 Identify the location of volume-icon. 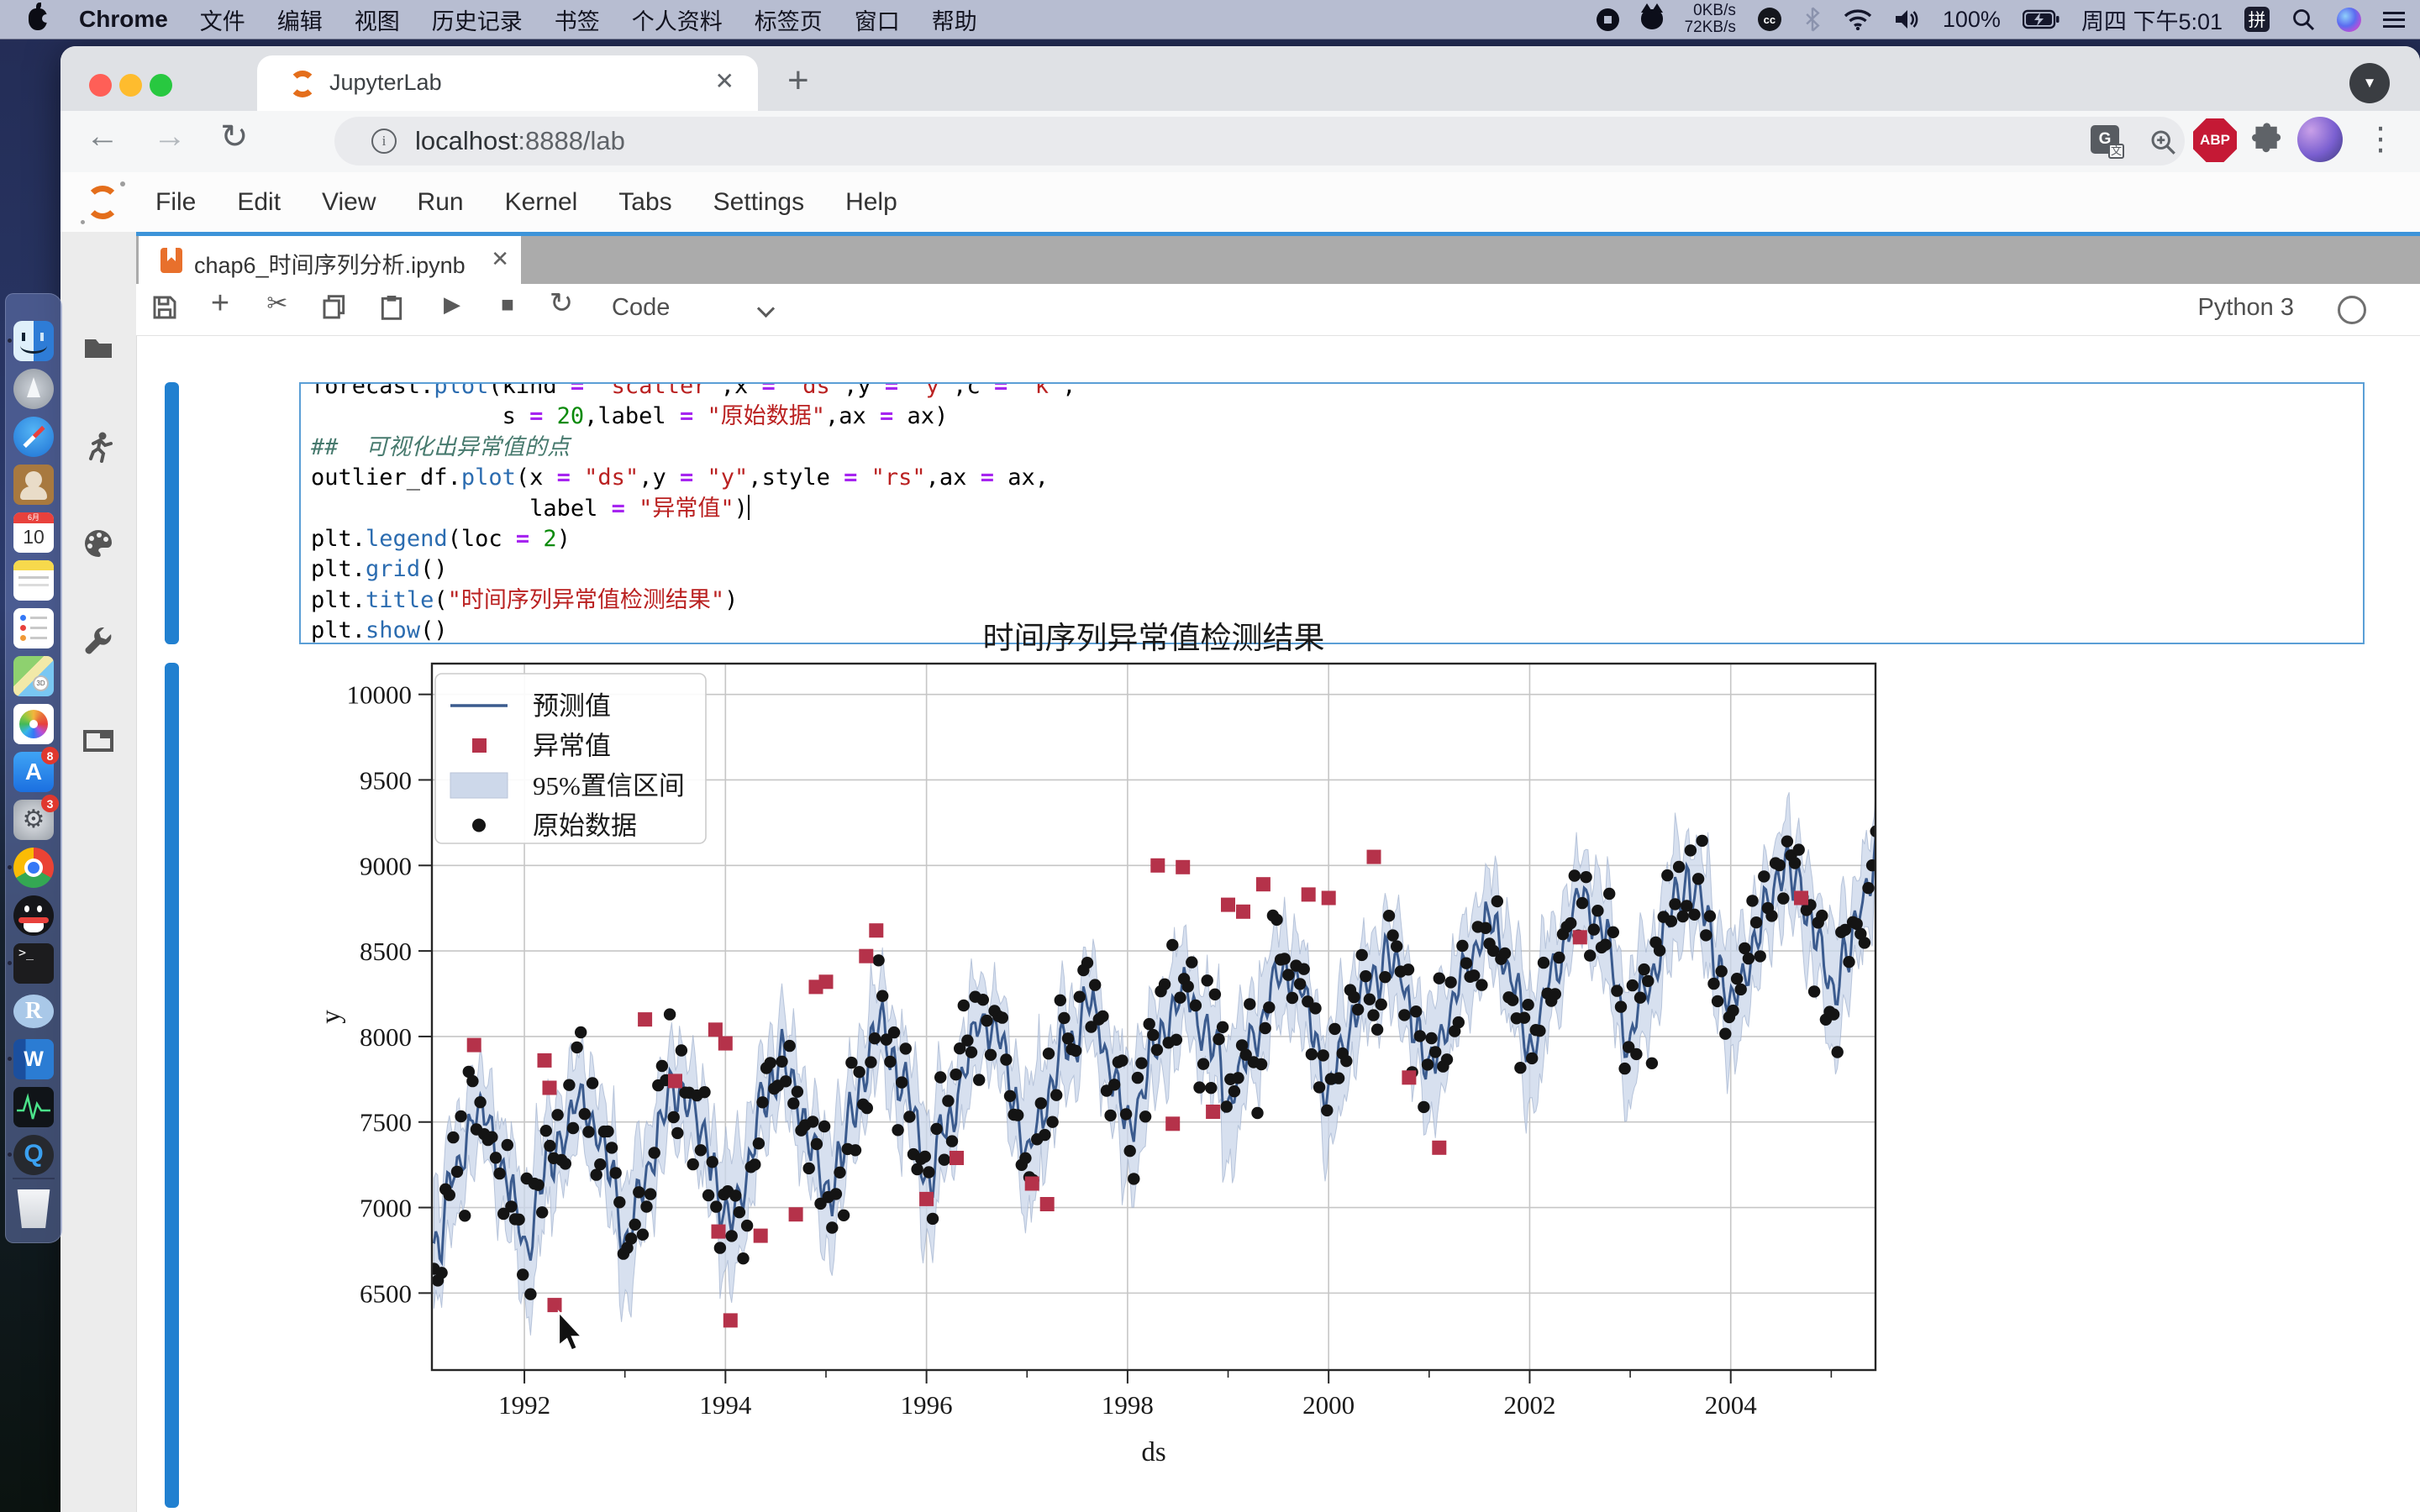
(1908, 19).